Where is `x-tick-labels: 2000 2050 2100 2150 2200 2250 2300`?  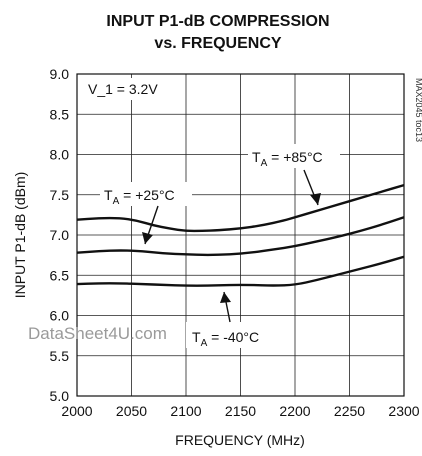
x-tick-labels: 2000 2050 2100 2150 2200 2250 2300 is located at coordinates (240, 411).